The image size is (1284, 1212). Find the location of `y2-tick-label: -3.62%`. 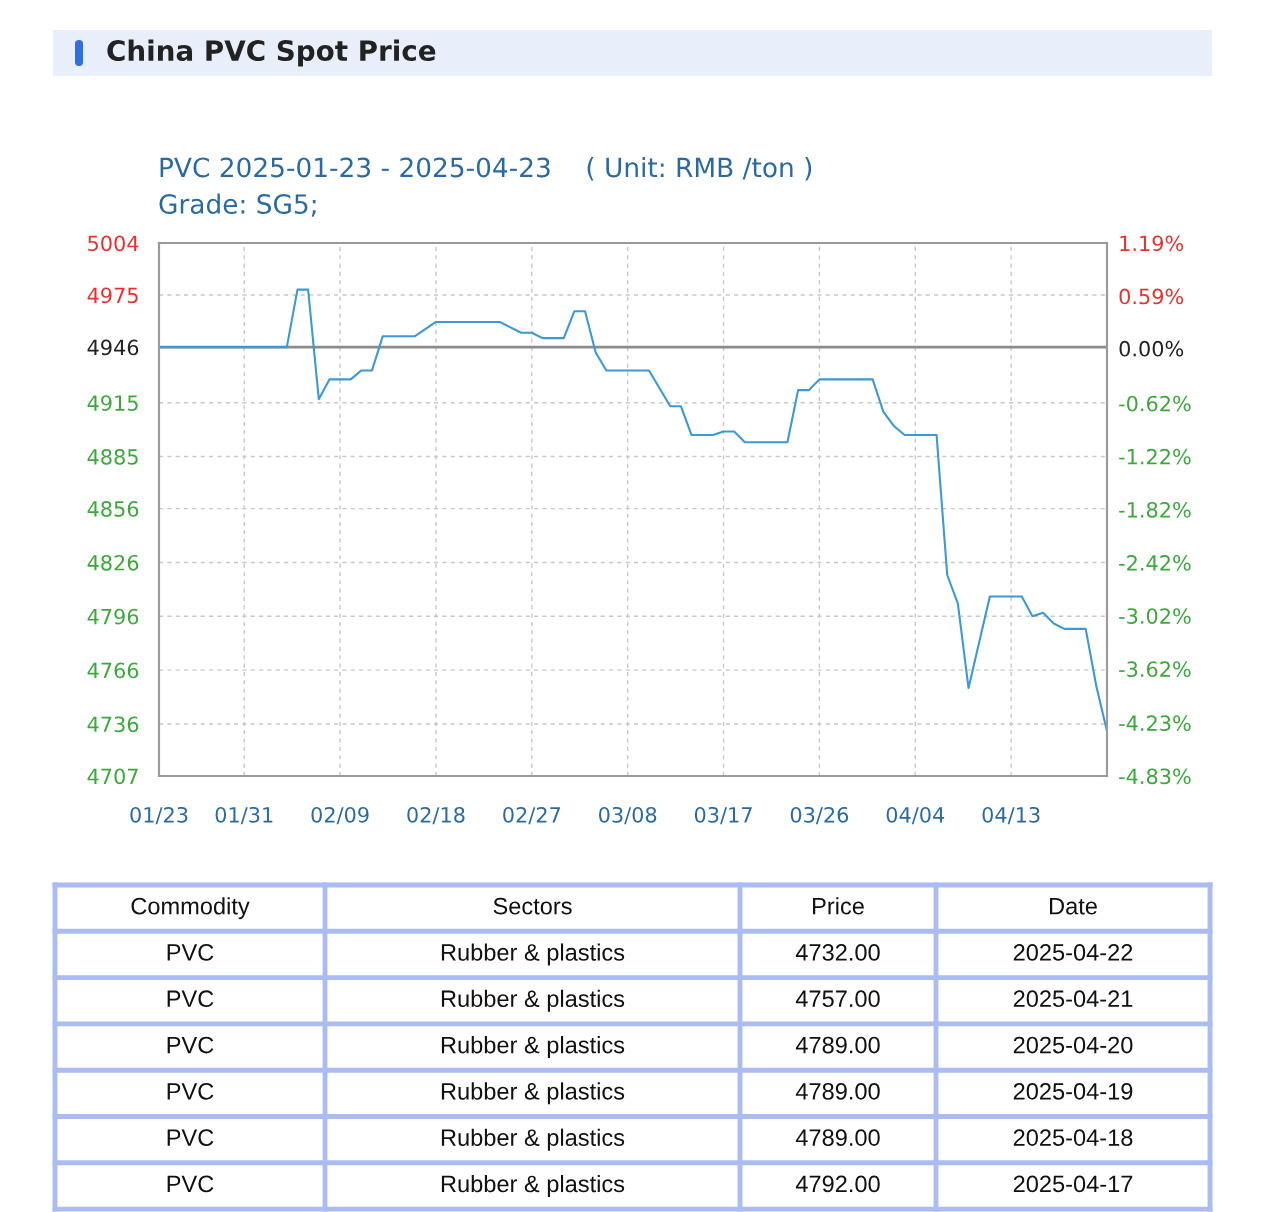

y2-tick-label: -3.62% is located at coordinates (1155, 669).